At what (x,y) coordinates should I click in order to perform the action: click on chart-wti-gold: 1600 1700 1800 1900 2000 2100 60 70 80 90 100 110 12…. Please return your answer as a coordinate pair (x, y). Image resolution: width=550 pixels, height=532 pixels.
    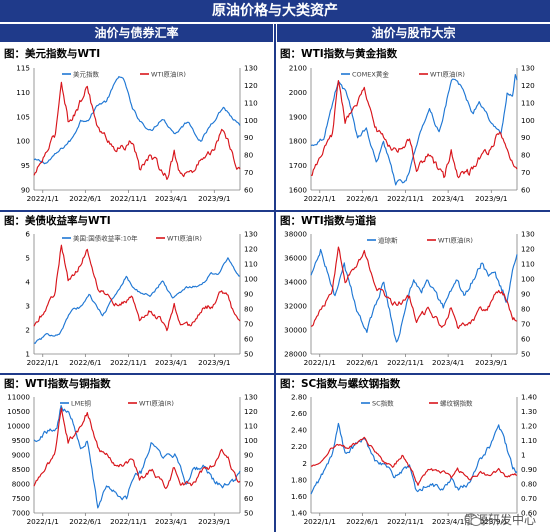
    Looking at the image, I should click on (412, 134).